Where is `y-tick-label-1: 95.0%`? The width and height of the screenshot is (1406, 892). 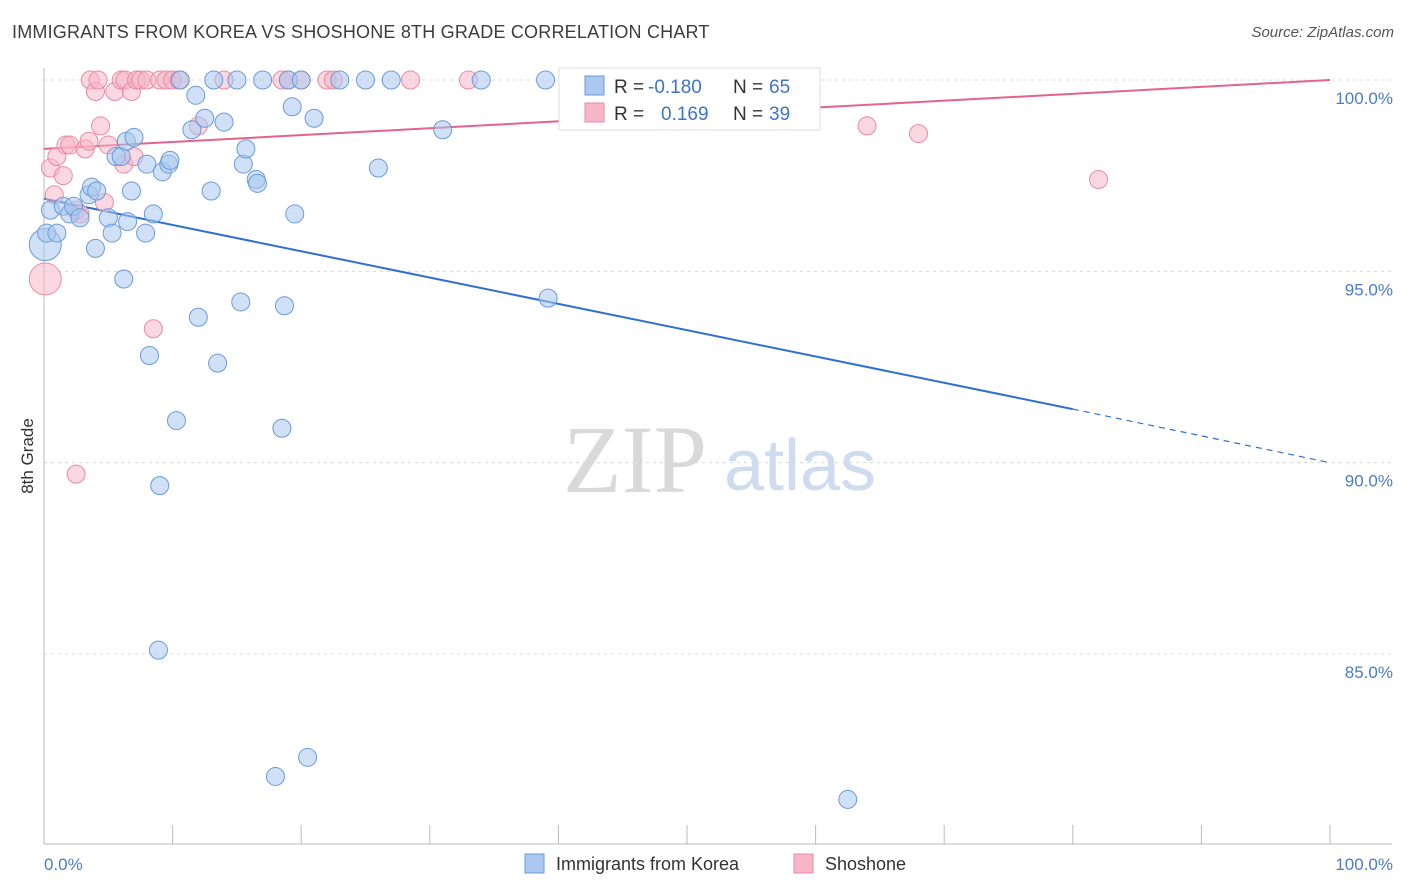 y-tick-label-1: 95.0% is located at coordinates (1369, 289).